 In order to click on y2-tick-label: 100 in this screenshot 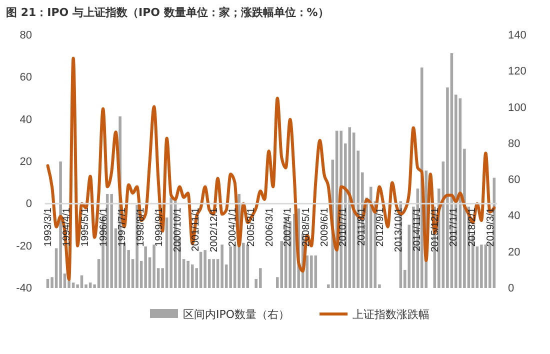, I will do `click(517, 108)`.